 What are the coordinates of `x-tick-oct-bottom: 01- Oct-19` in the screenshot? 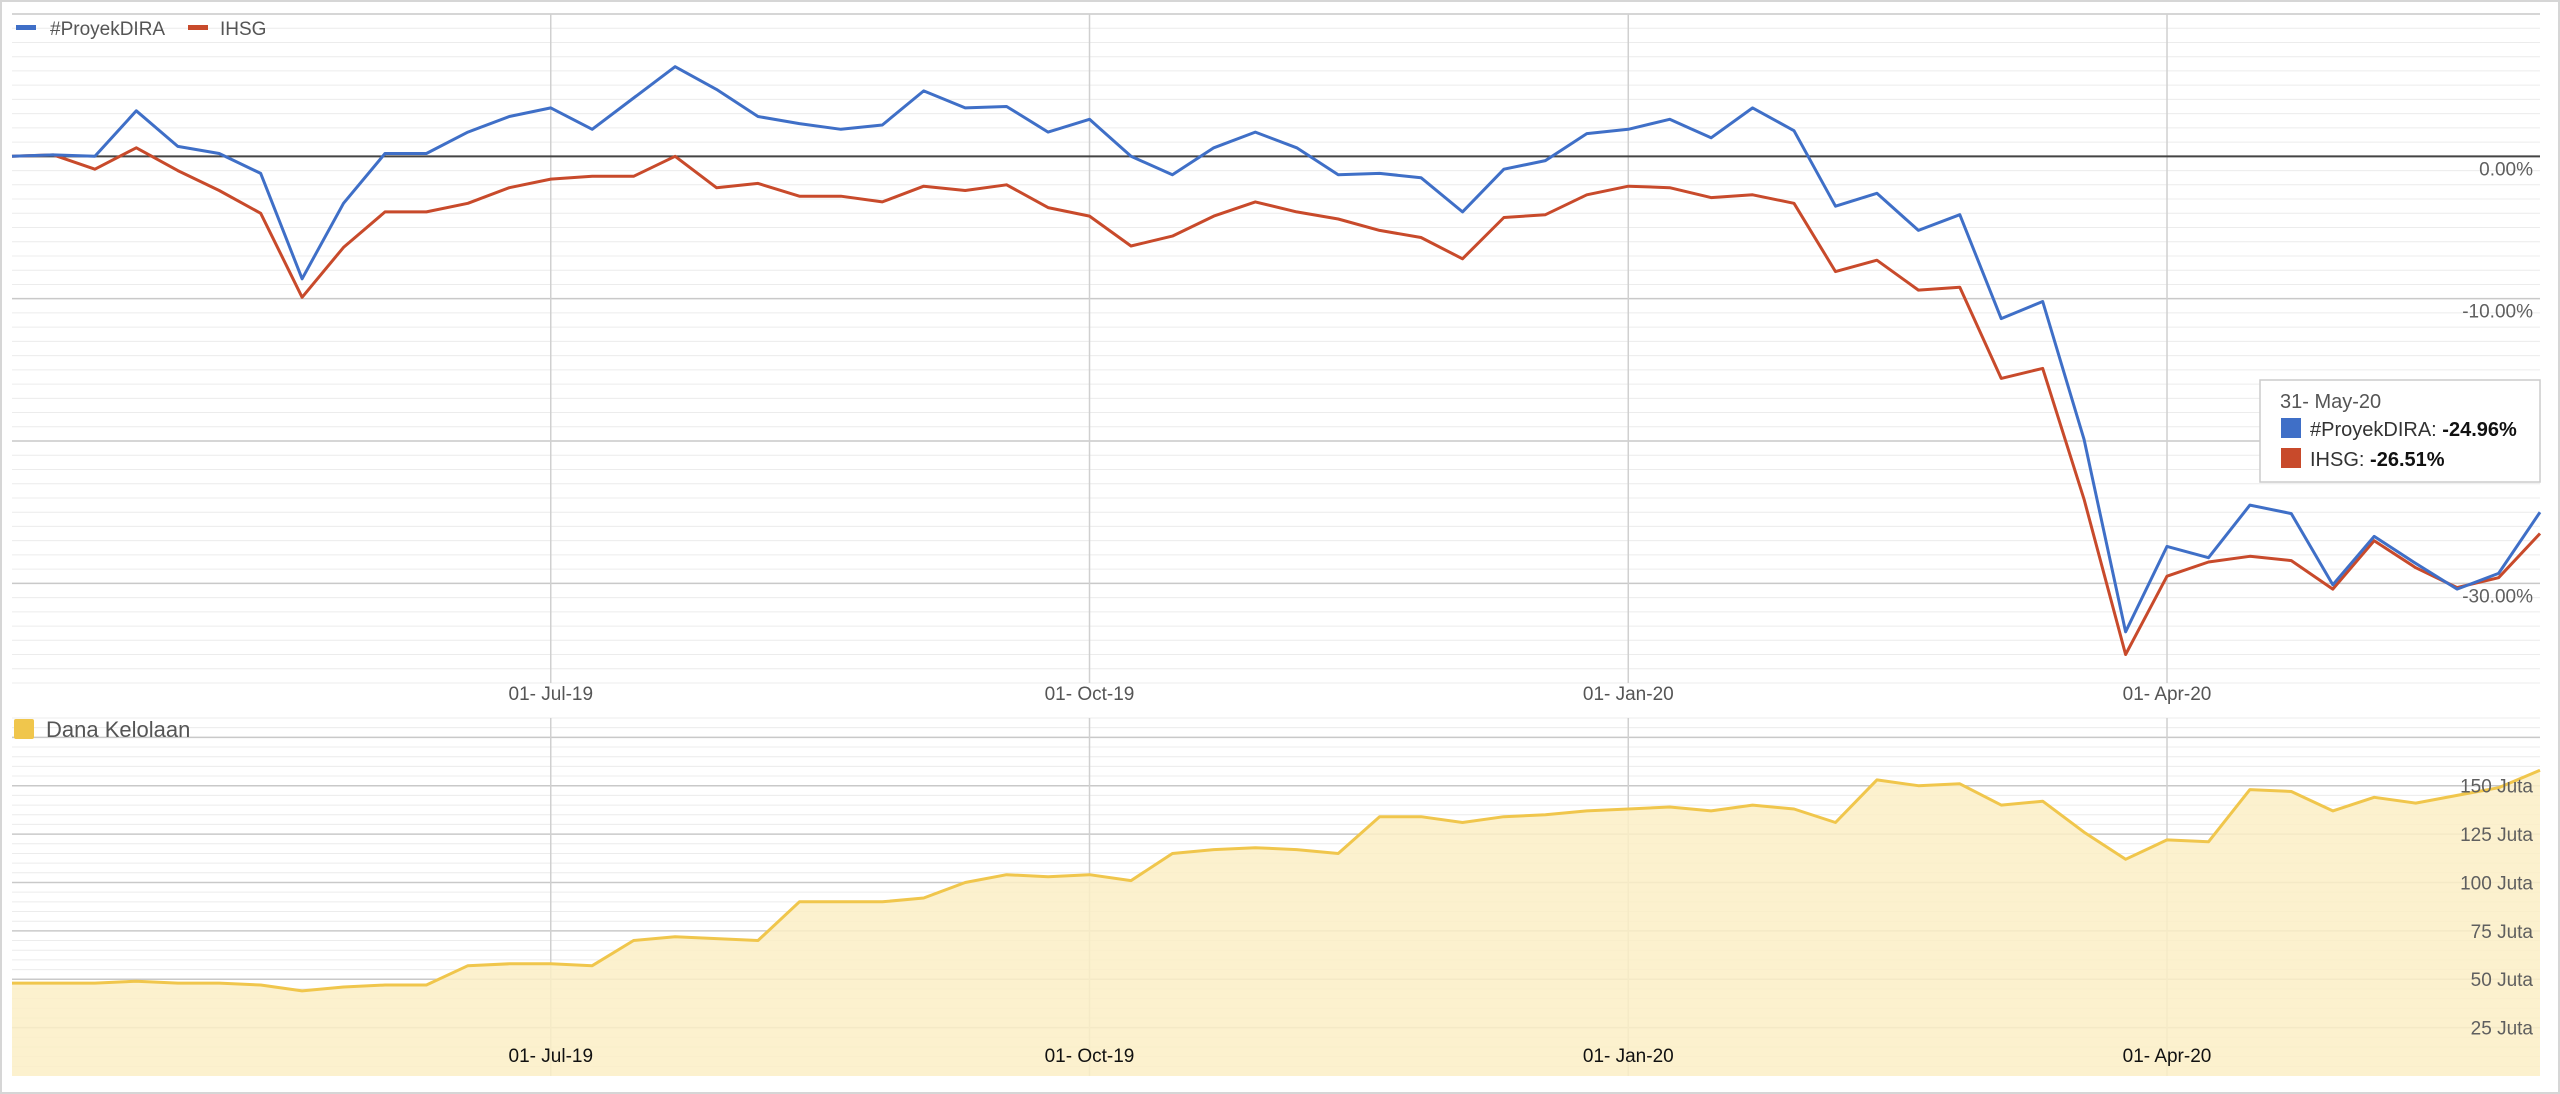 It's located at (1090, 1056).